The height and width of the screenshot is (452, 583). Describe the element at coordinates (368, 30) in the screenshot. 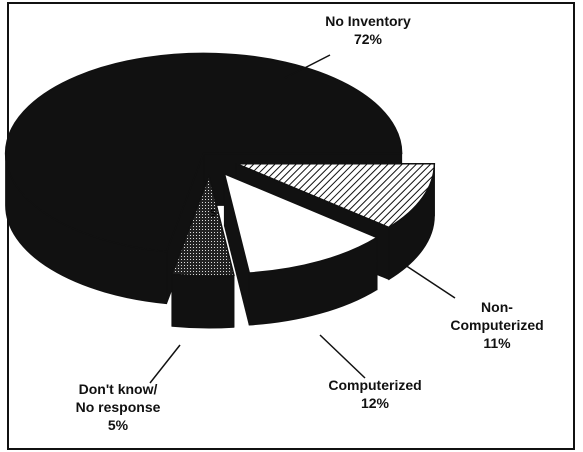

I see `slice-label: No Inventory 72%` at that location.